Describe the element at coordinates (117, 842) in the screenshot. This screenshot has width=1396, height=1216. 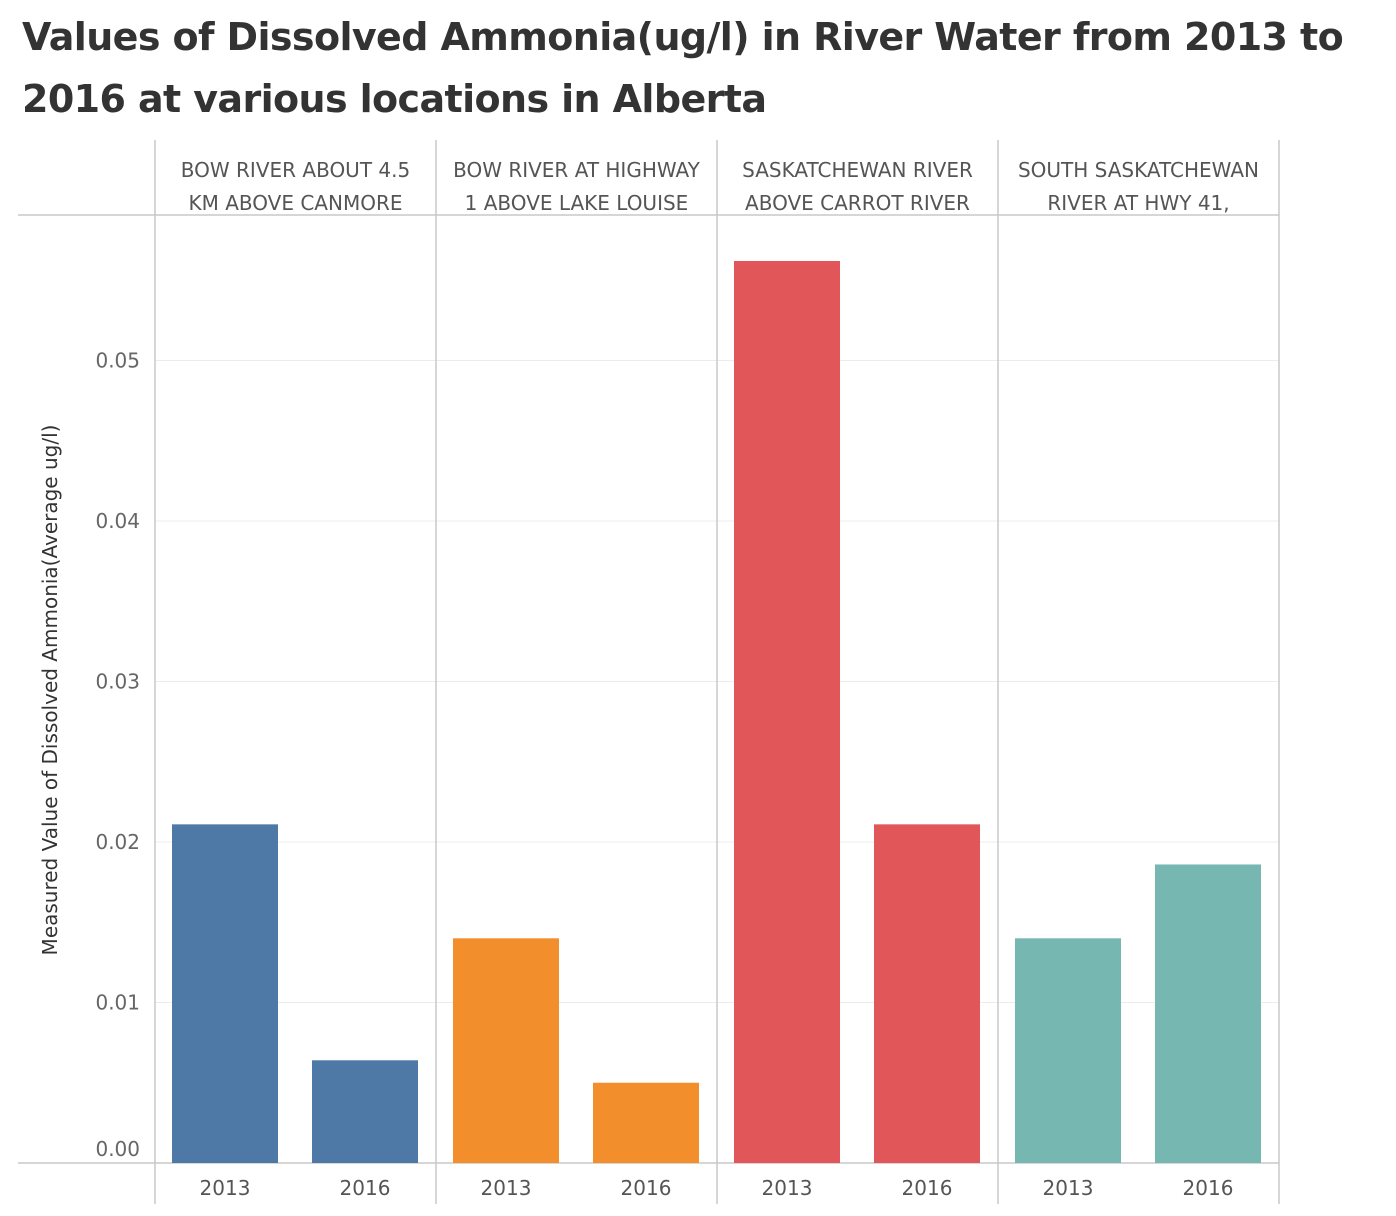
I see `y-tick-label: 0.02` at that location.